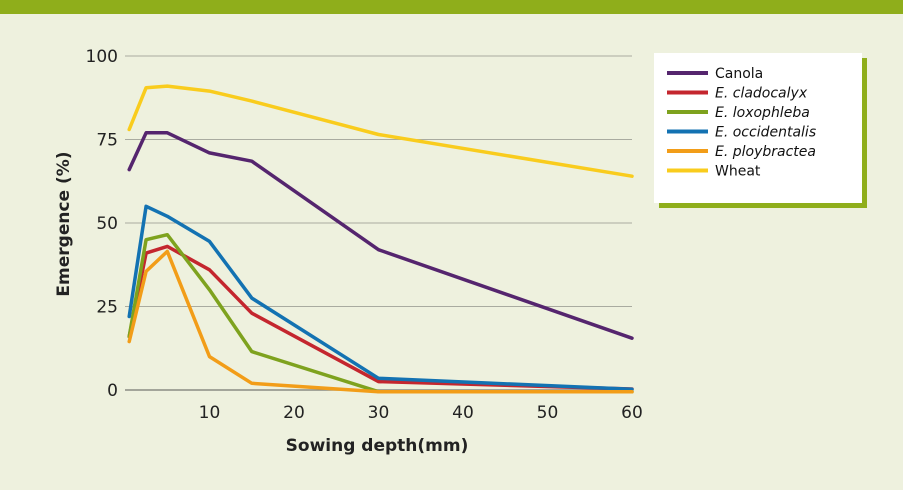 The height and width of the screenshot is (490, 903). What do you see at coordinates (762, 113) in the screenshot?
I see `legend-label: E. loxophleba` at bounding box center [762, 113].